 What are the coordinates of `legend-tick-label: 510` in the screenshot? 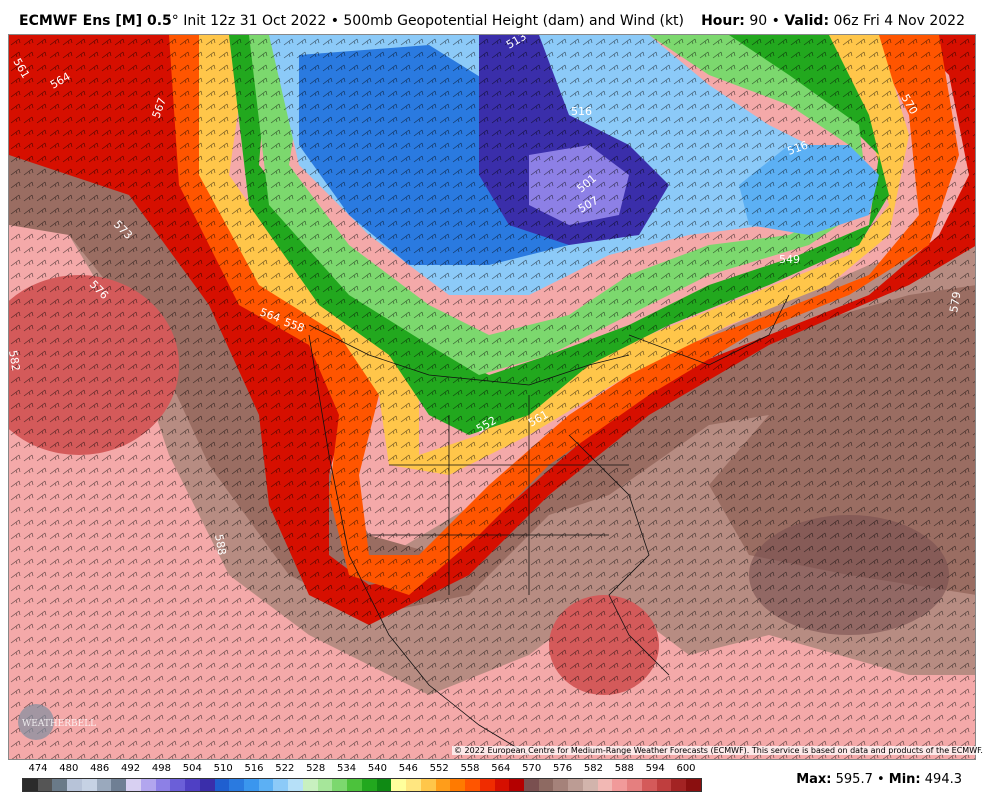 It's located at (223, 768).